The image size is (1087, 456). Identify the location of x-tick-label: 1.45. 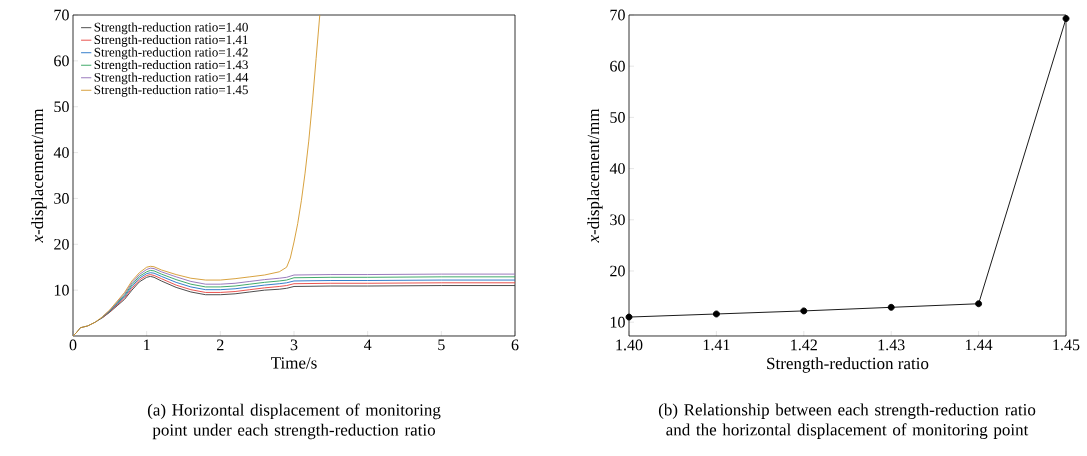
(1066, 345).